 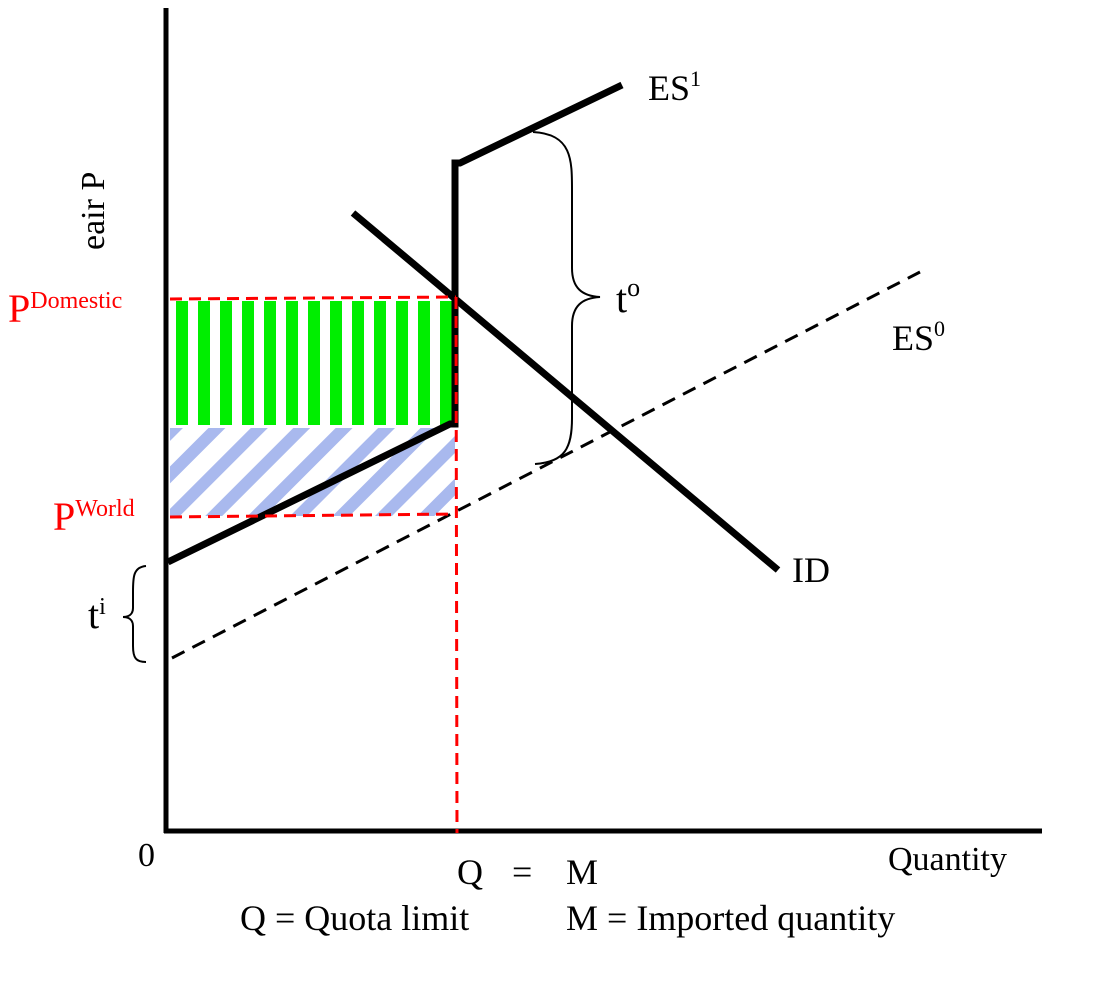 What do you see at coordinates (313, 298) in the screenshot?
I see `p-domestic-line` at bounding box center [313, 298].